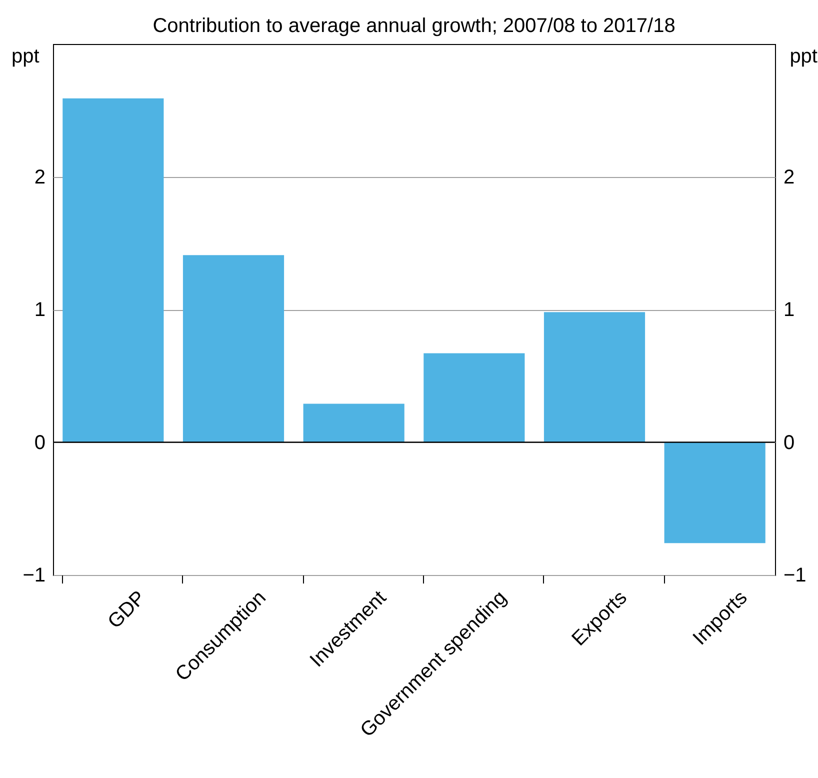 Image resolution: width=818 pixels, height=778 pixels. What do you see at coordinates (40, 443) in the screenshot?
I see `y-tick-label: 0` at bounding box center [40, 443].